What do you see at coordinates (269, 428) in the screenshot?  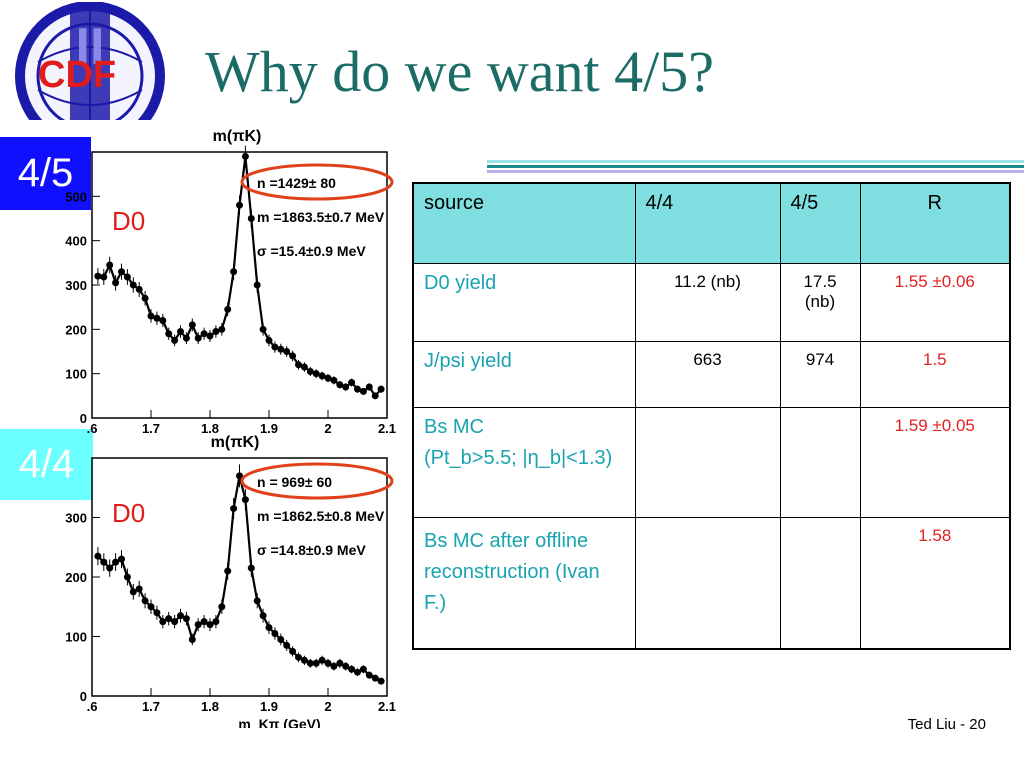 I see `x-tick-label: 1.9` at bounding box center [269, 428].